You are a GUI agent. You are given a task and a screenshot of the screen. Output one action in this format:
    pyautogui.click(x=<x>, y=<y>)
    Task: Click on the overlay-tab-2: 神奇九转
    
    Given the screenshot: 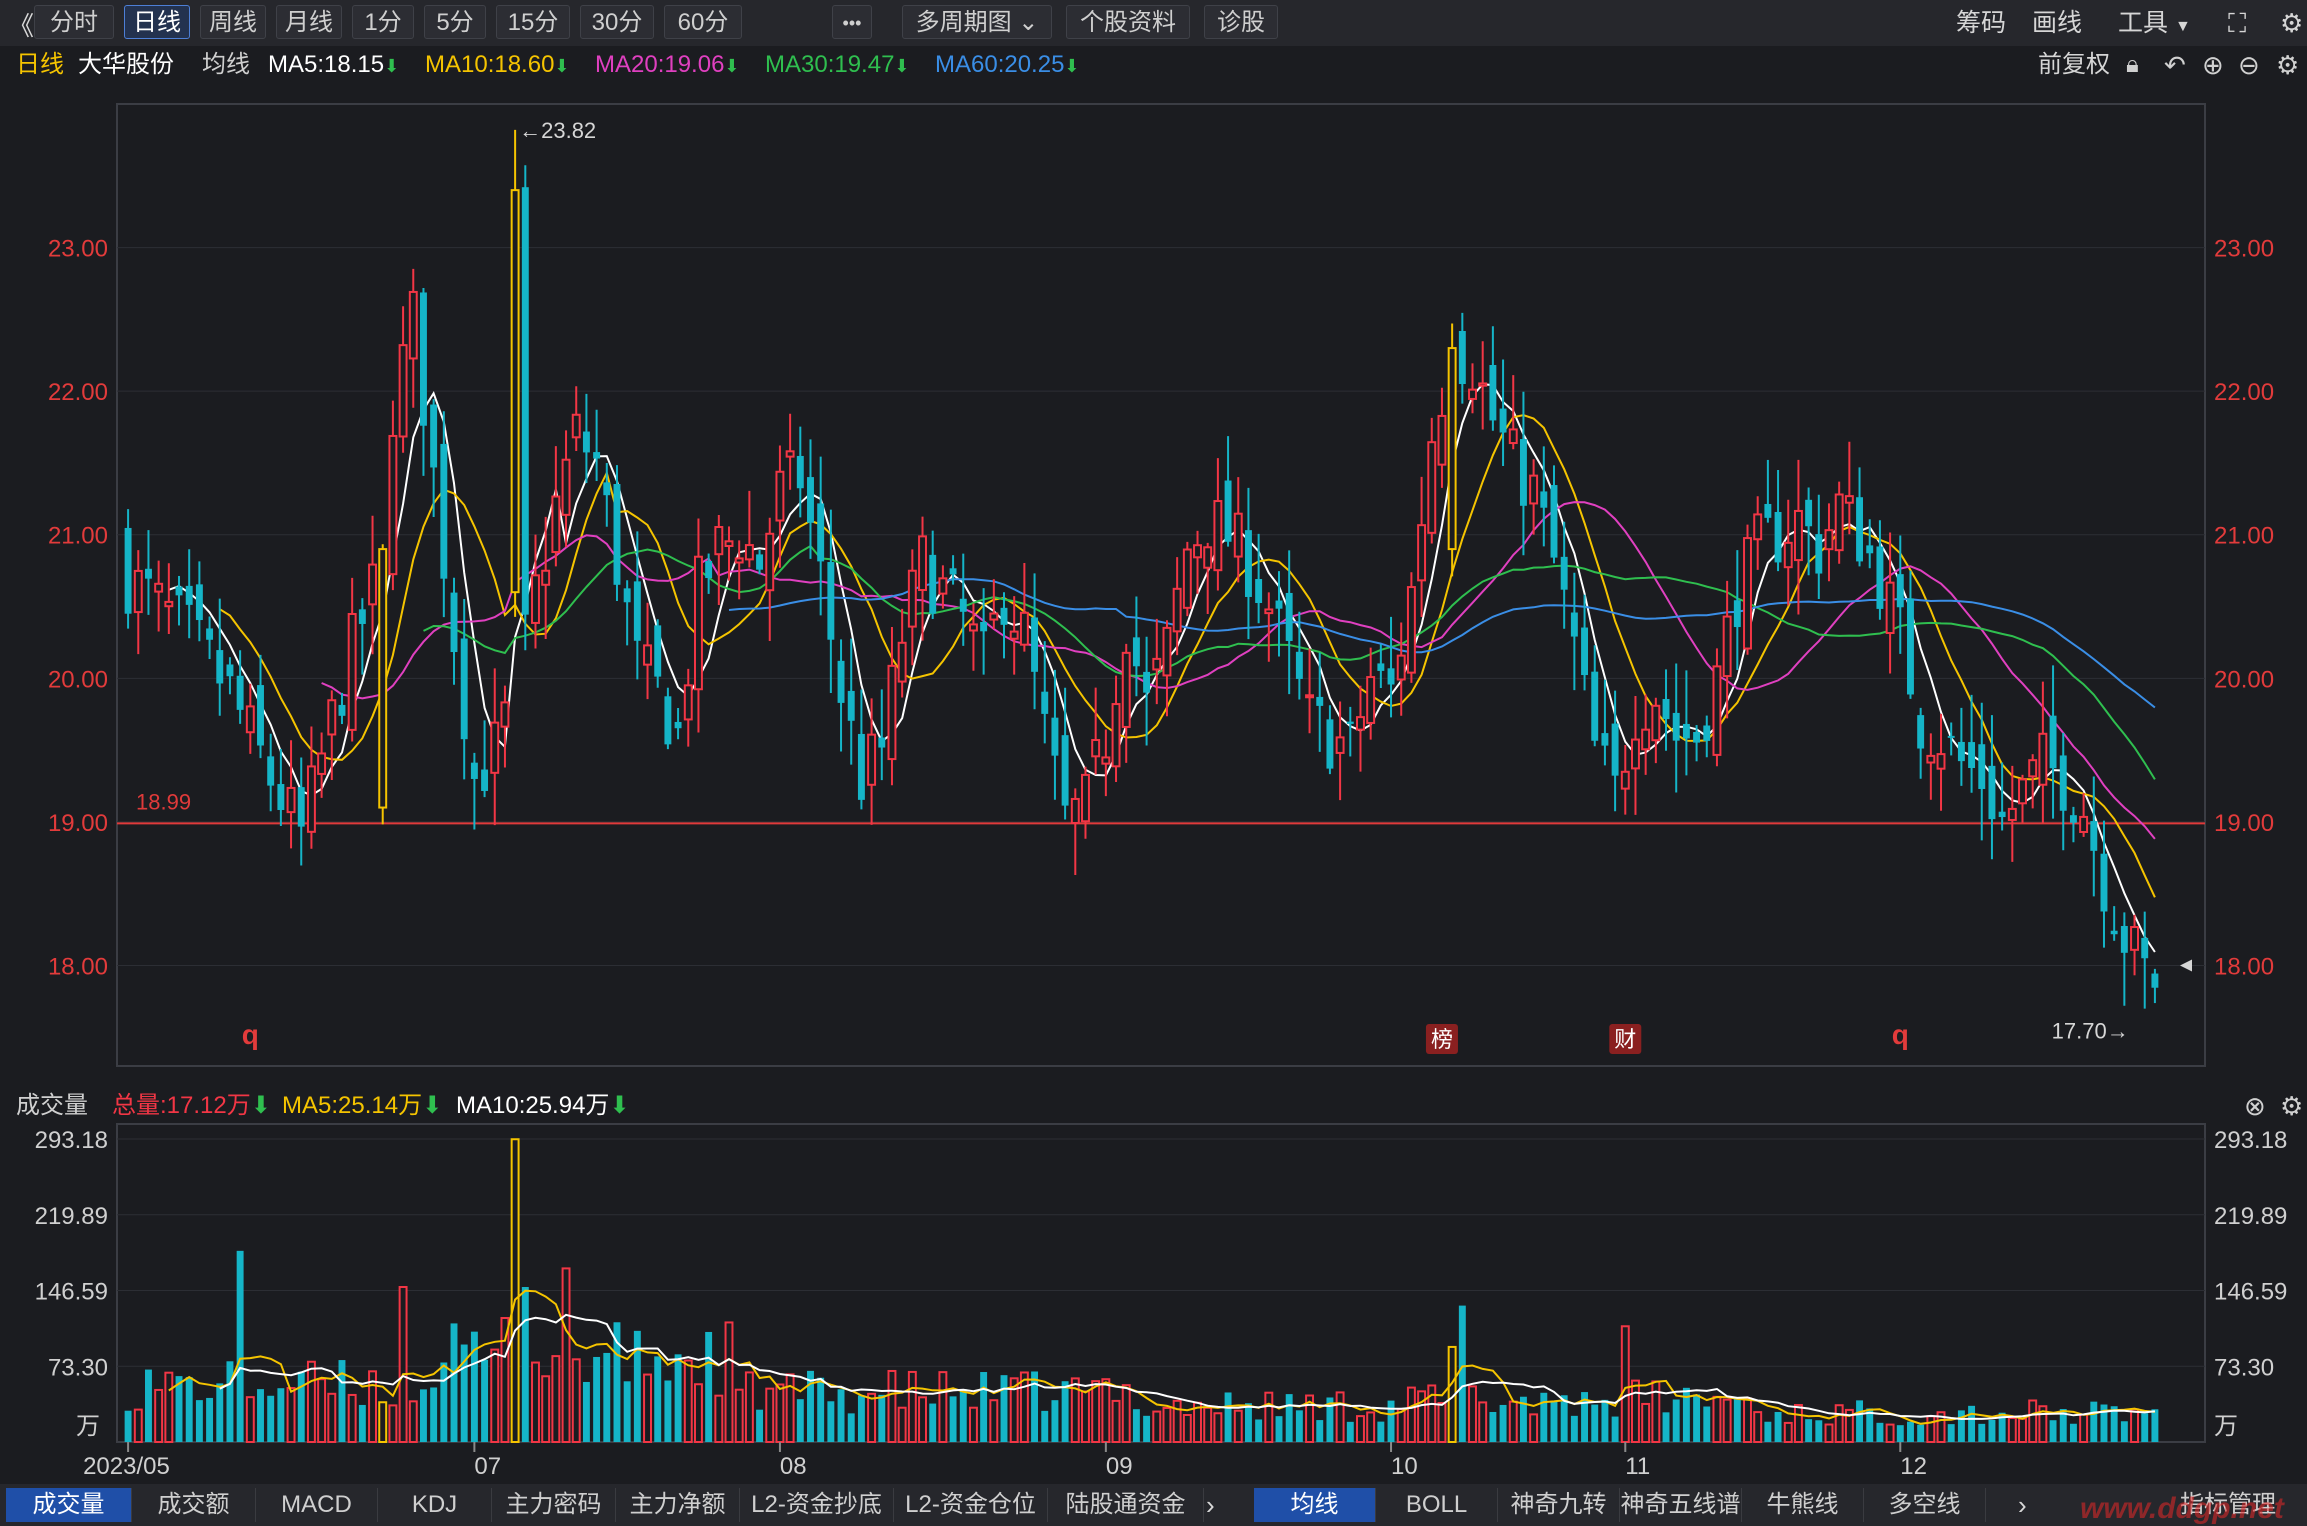 What is the action you would take?
    pyautogui.click(x=1559, y=1505)
    